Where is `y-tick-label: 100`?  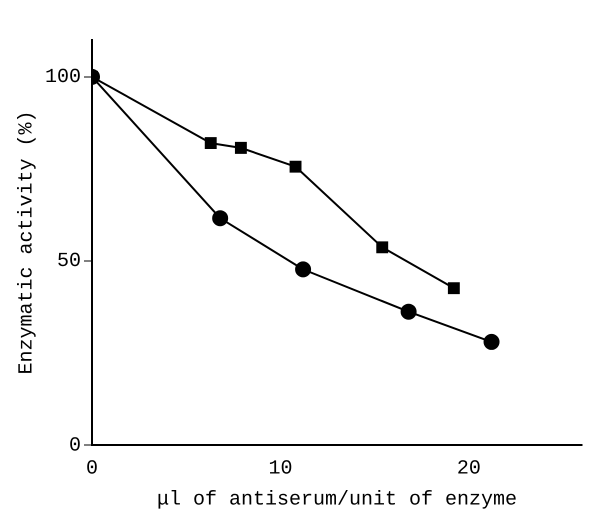
y-tick-label: 100 is located at coordinates (63, 78).